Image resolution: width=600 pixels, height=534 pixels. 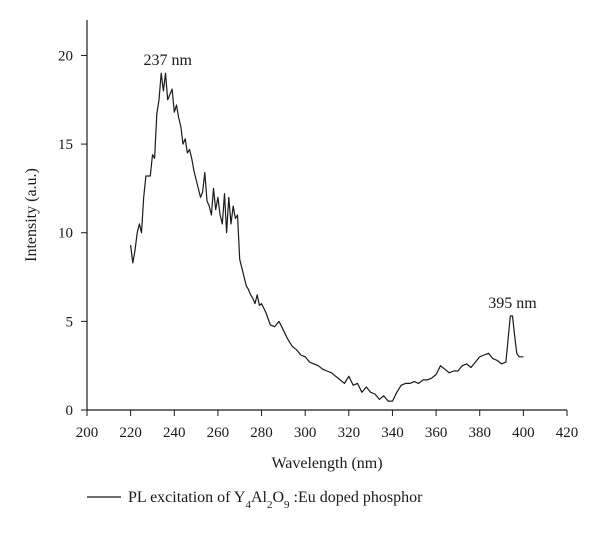 What do you see at coordinates (392, 433) in the screenshot?
I see `x-tick-label: 340` at bounding box center [392, 433].